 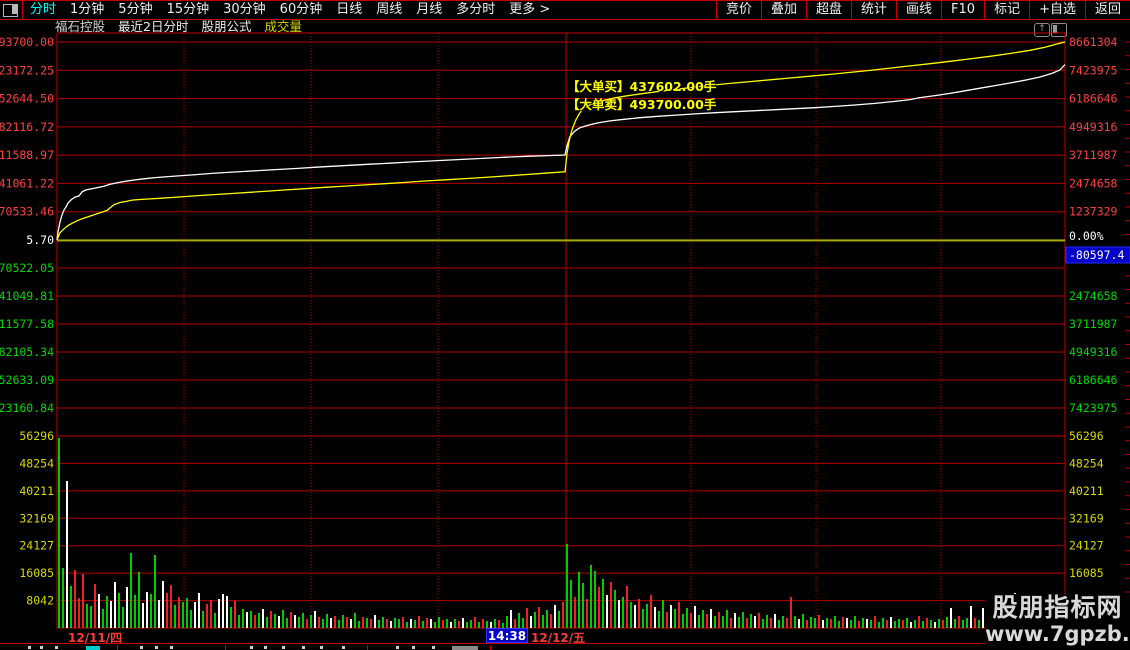 What do you see at coordinates (429, 9) in the screenshot?
I see `tab-month: 月线` at bounding box center [429, 9].